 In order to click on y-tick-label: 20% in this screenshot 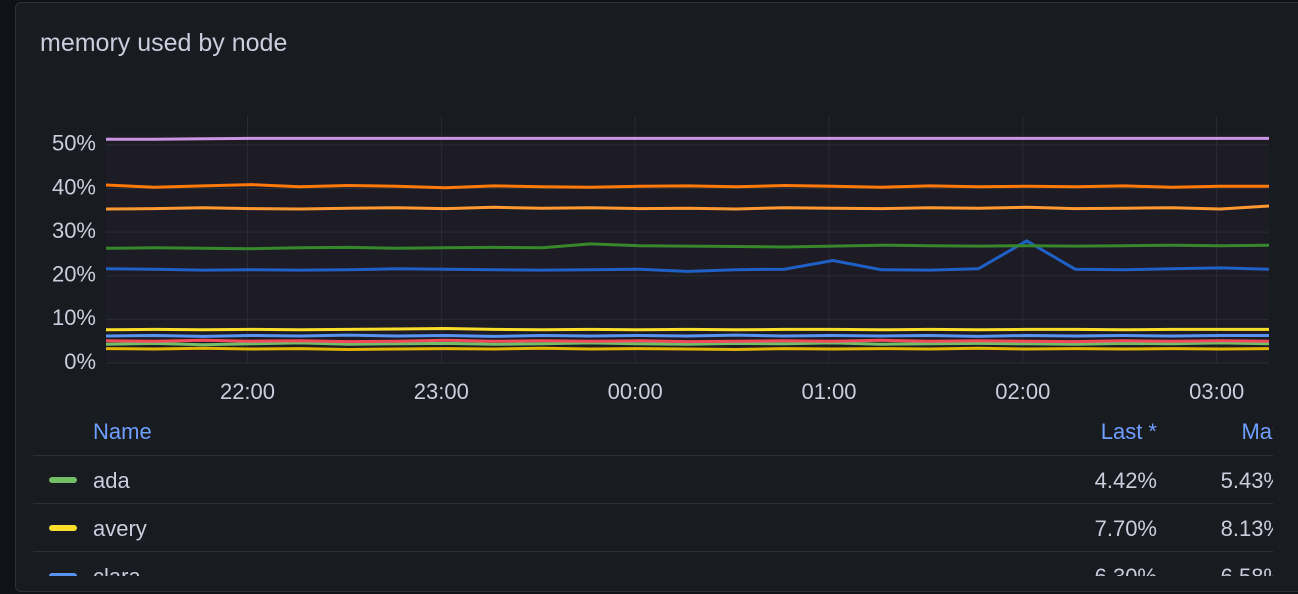, I will do `click(74, 274)`.